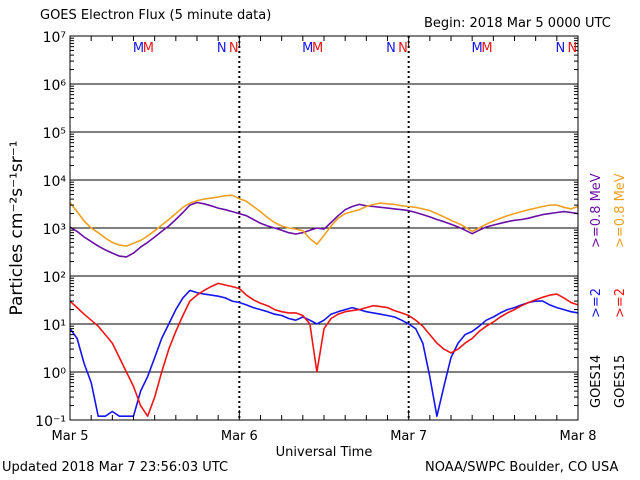  I want to click on y-tick-label: 10⁵, so click(54, 134).